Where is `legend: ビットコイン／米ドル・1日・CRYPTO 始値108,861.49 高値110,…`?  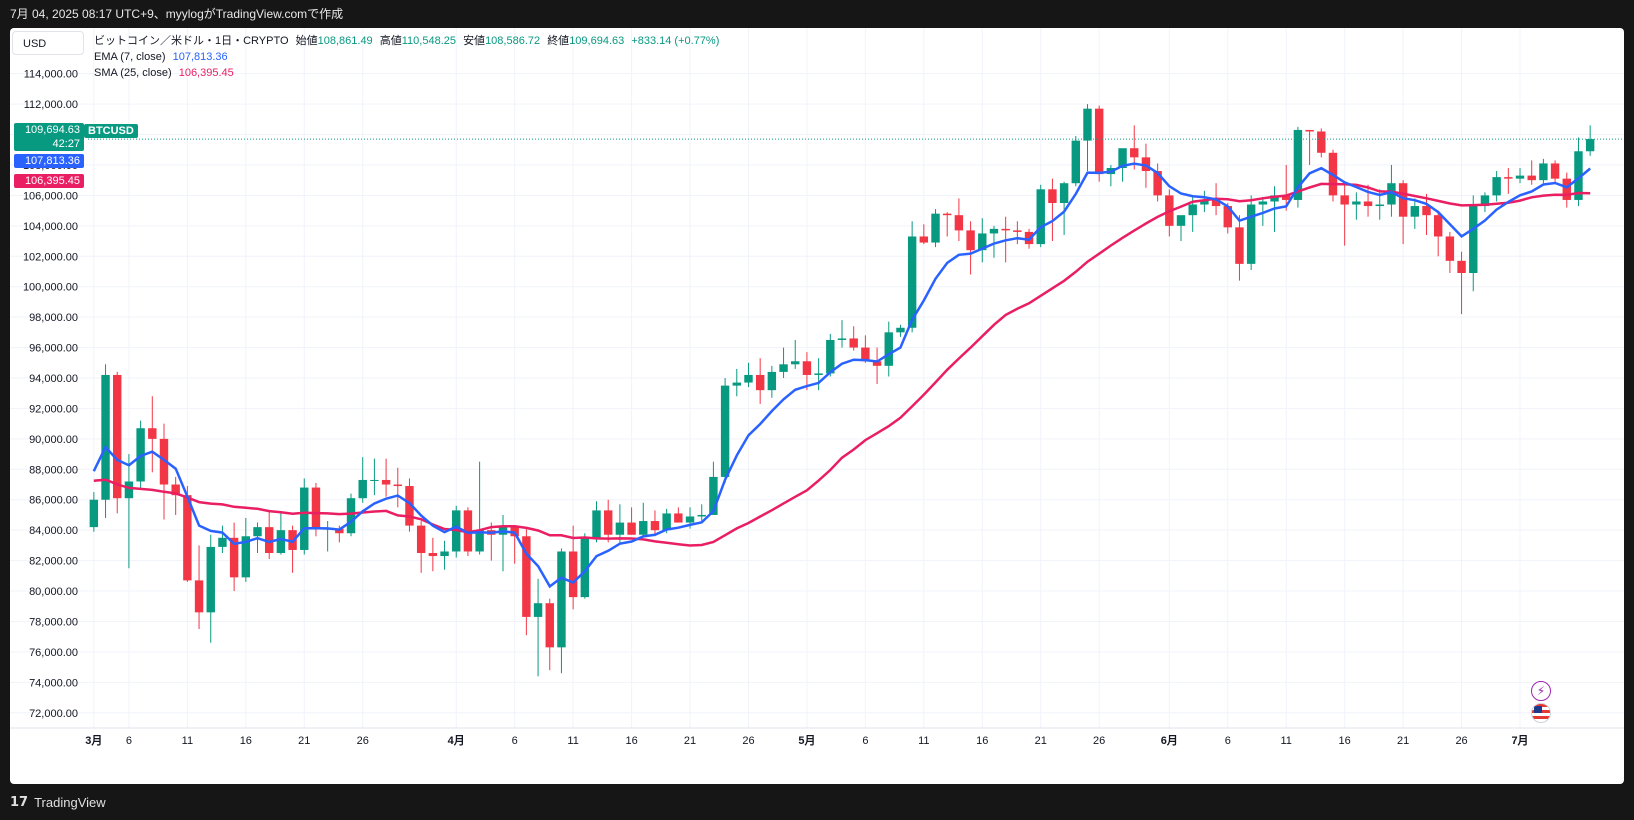 legend: ビットコイン／米ドル・1日・CRYPTO 始値108,861.49 高値110,… is located at coordinates (408, 57).